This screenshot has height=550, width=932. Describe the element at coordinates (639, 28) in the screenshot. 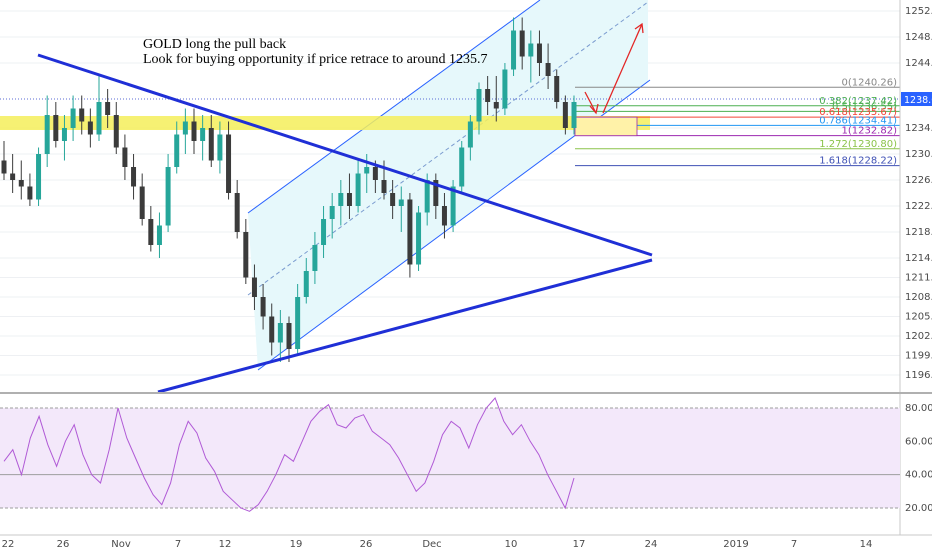

I see `arrow-head-up-icon` at that location.